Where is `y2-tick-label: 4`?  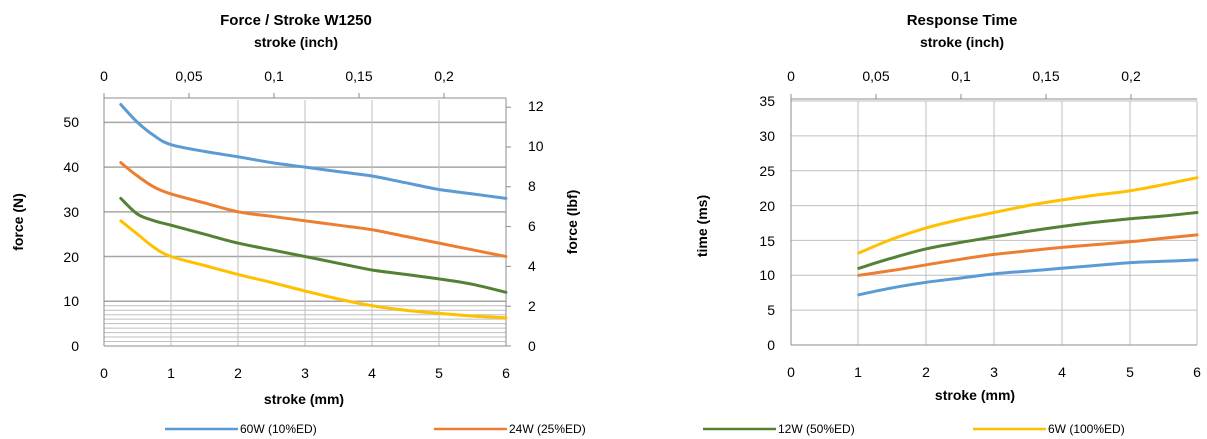 y2-tick-label: 4 is located at coordinates (532, 266).